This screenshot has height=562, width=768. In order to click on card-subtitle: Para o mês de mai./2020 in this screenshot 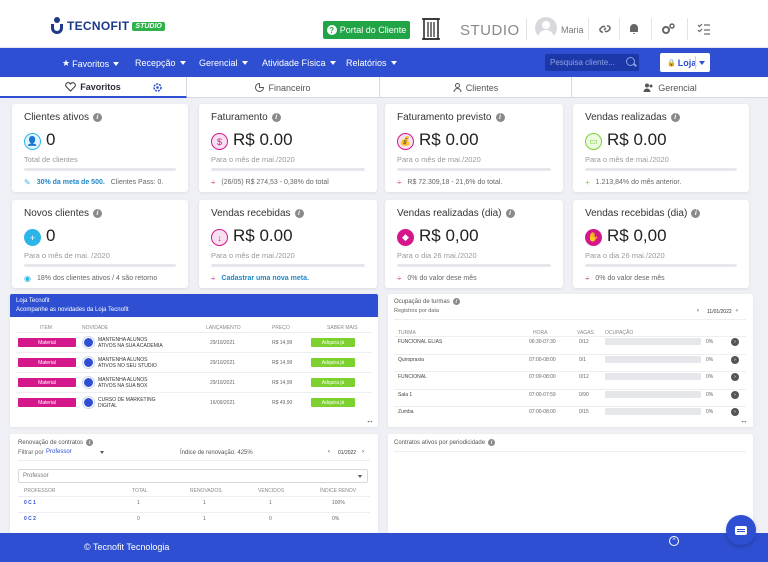, I will do `click(253, 255)`.